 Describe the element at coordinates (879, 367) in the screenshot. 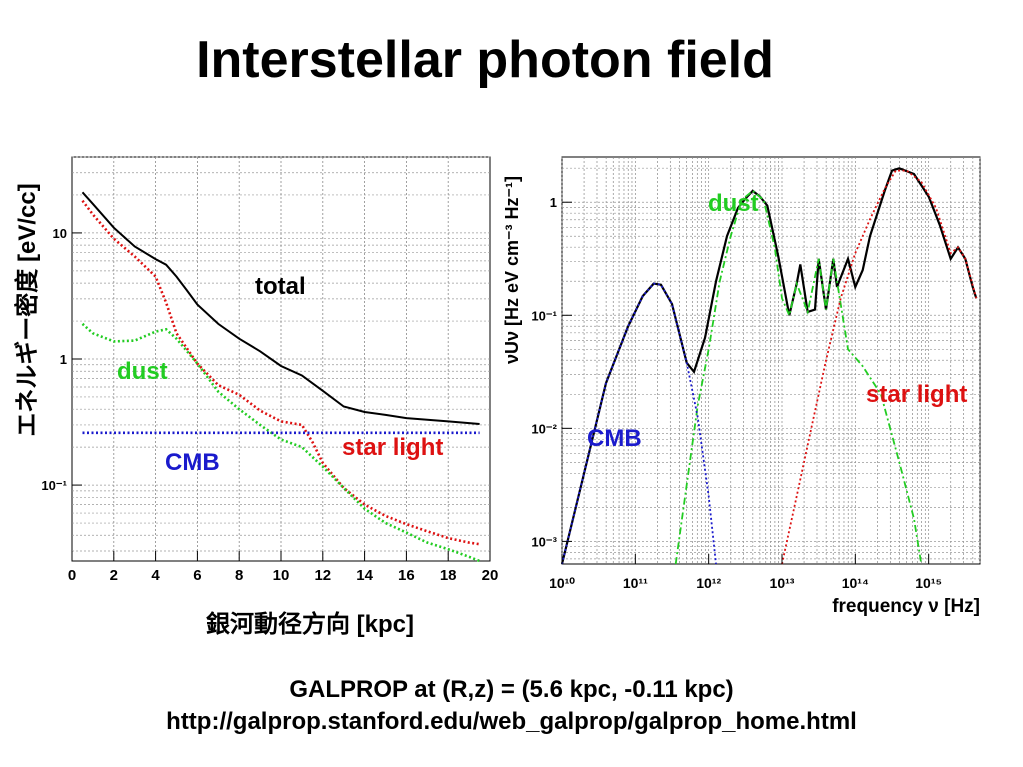

I see `right-series-star-light` at that location.